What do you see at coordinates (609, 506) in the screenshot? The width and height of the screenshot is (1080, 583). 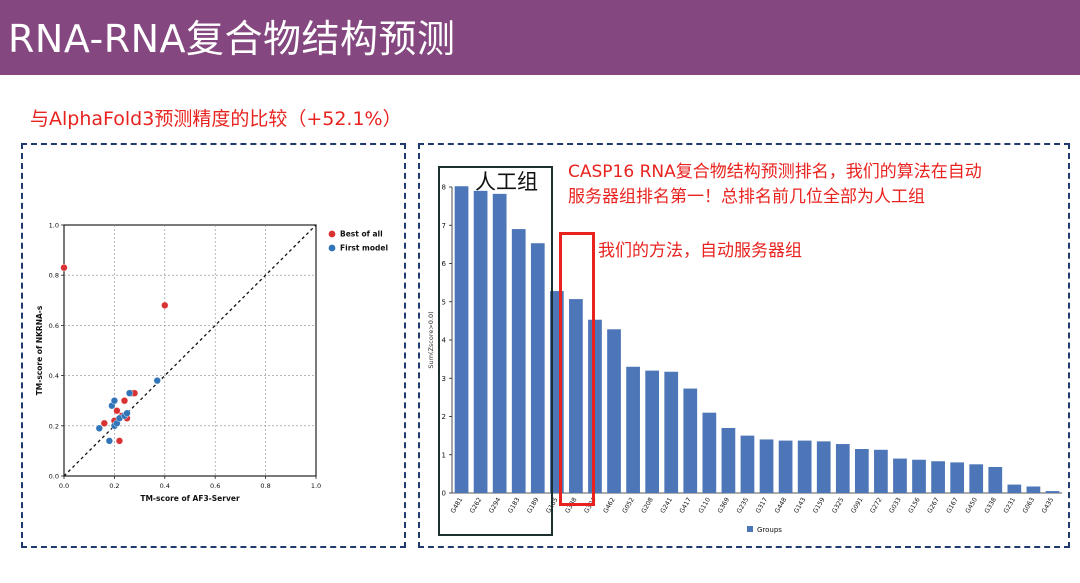 I see `bar-x-tick-label: G462` at bounding box center [609, 506].